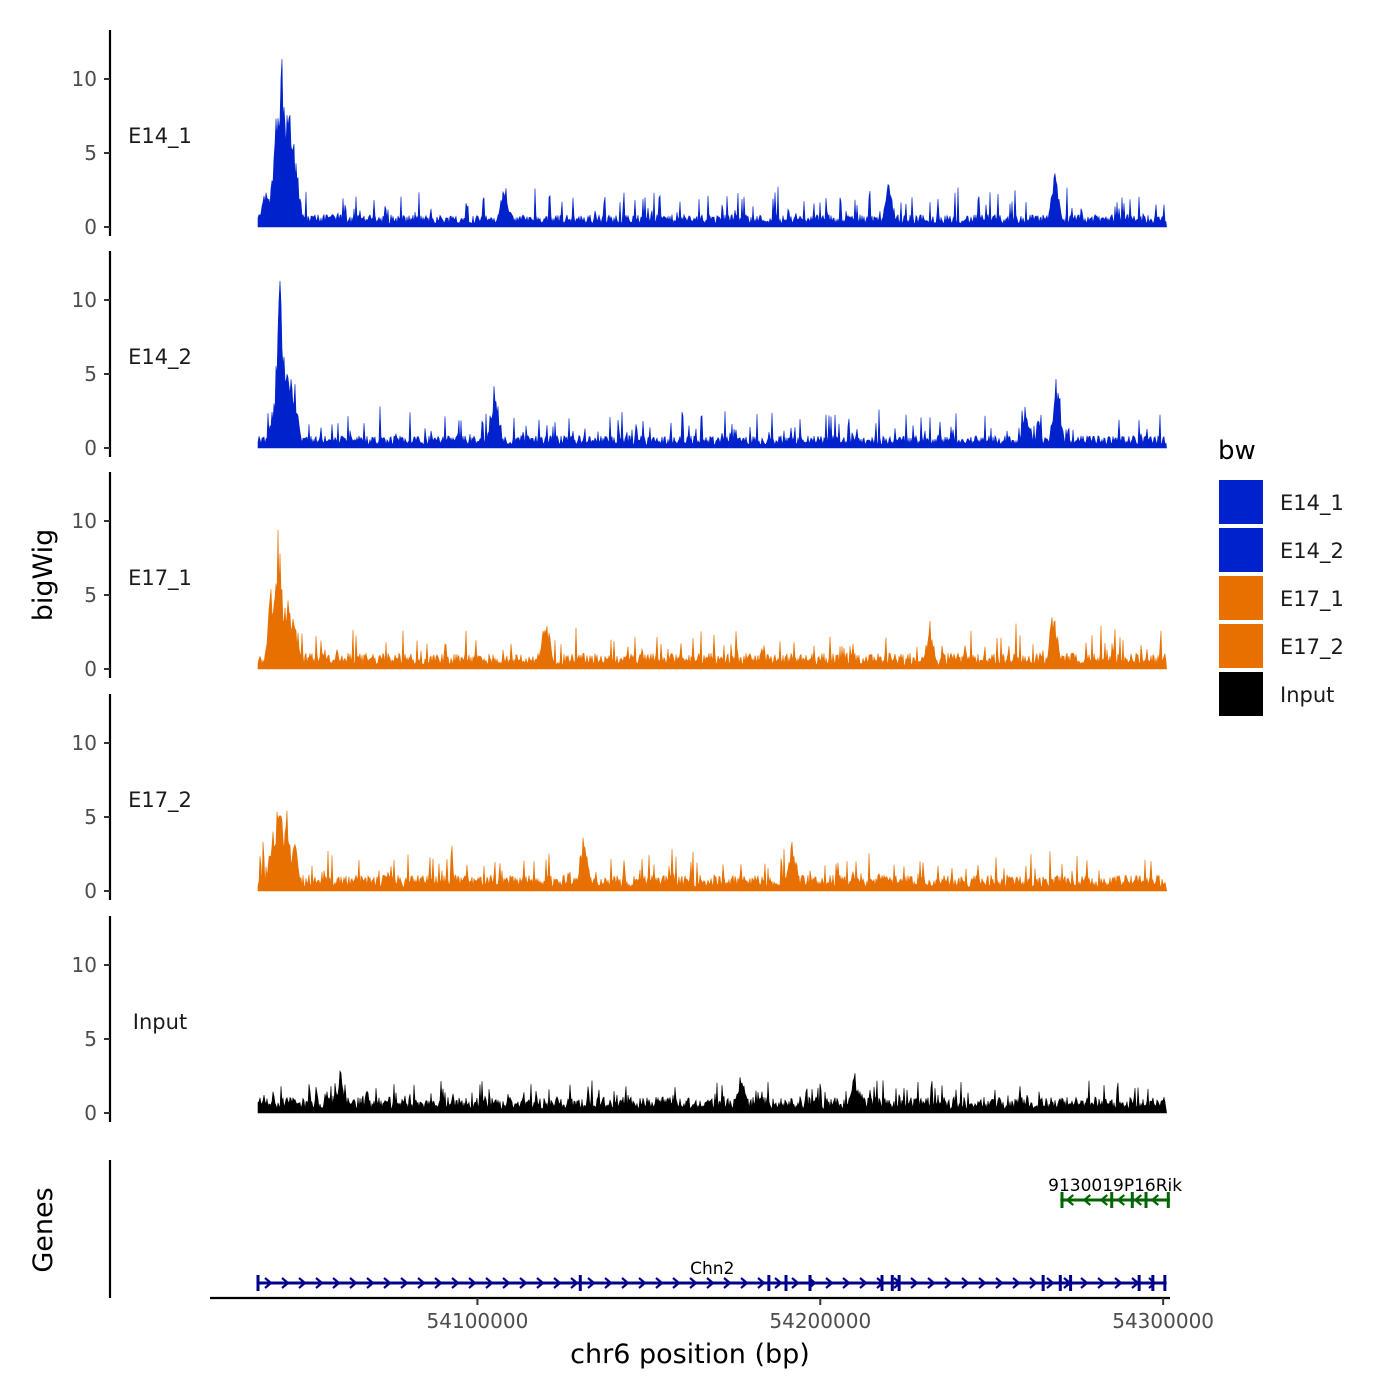 Image resolution: width=1400 pixels, height=1400 pixels. I want to click on track-Input: 0 5 10 Input, so click(619, 1020).